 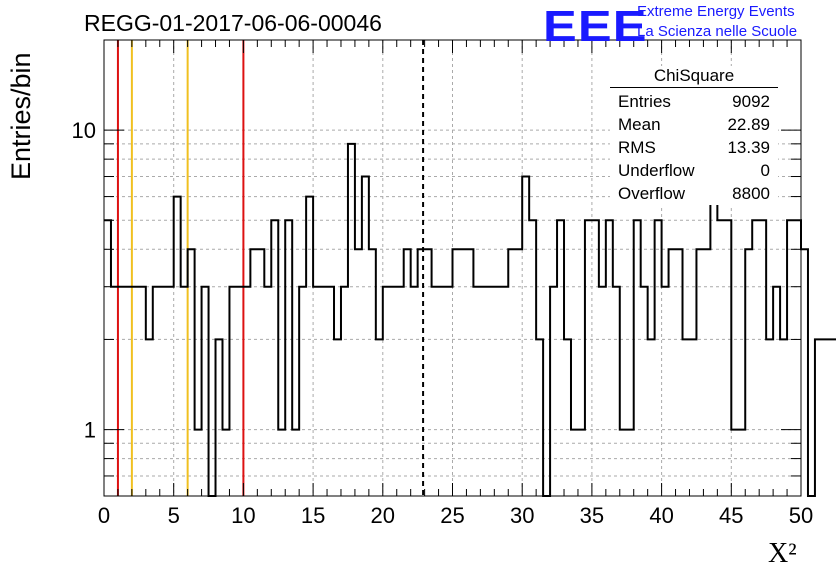 I want to click on stats-value: 9092, so click(x=751, y=101).